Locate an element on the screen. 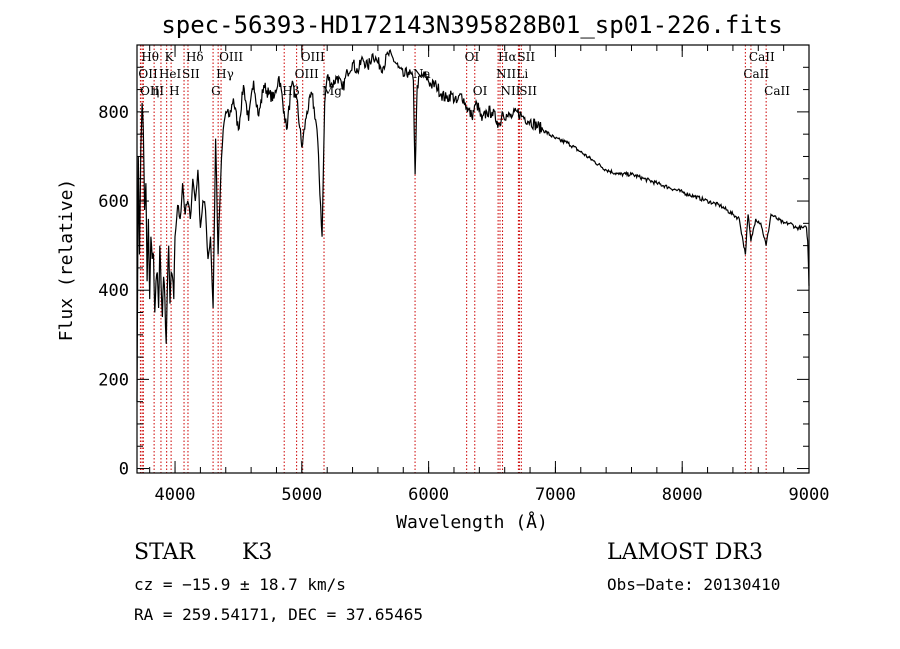 Image resolution: width=900 pixels, height=649 pixels. x-tick-label: 4000 is located at coordinates (175, 495).